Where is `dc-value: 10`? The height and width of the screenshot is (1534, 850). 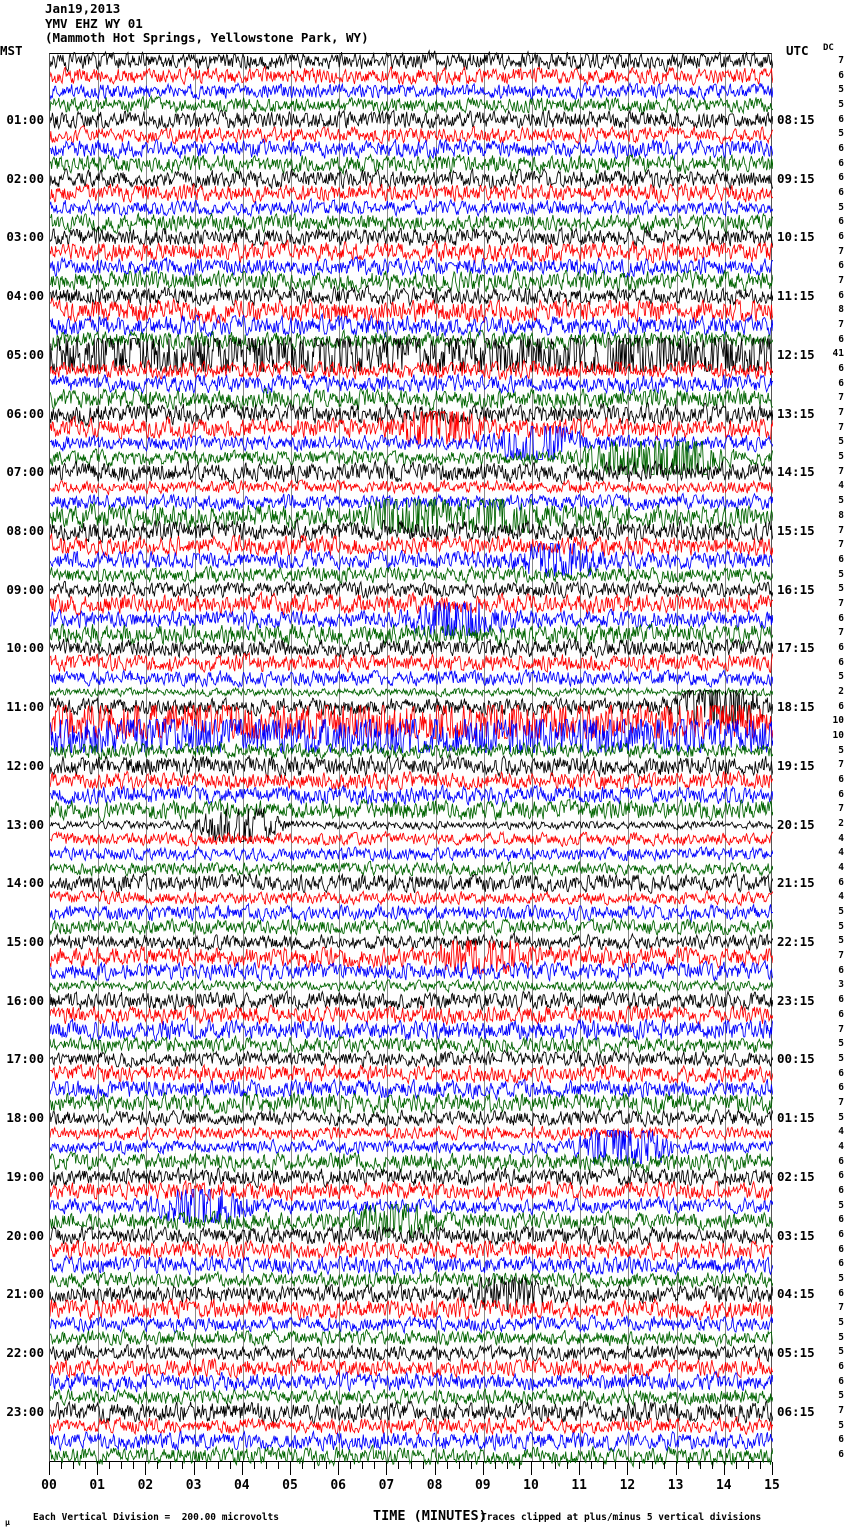 dc-value: 10 is located at coordinates (838, 735).